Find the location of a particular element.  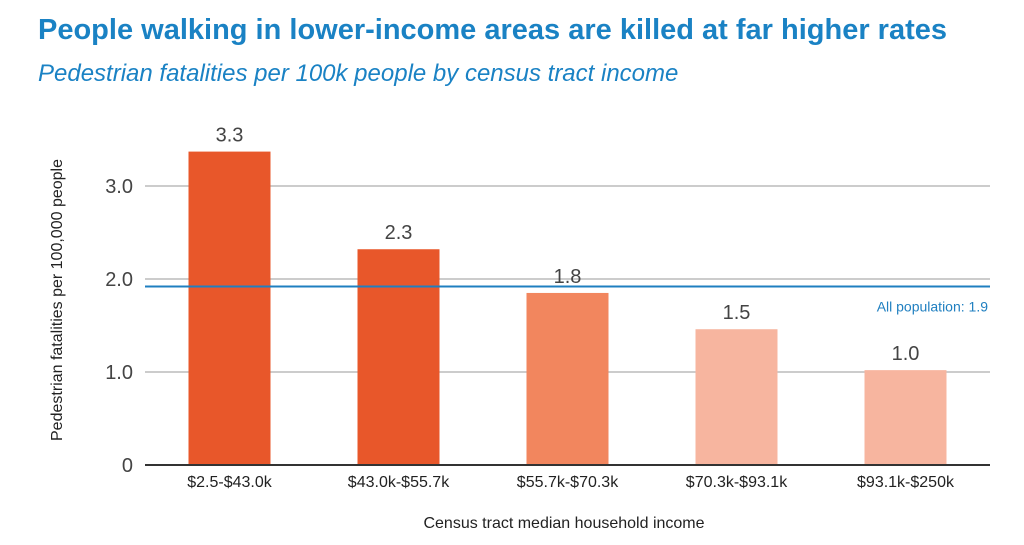

bar-value-label: 3.3 is located at coordinates (230, 136).